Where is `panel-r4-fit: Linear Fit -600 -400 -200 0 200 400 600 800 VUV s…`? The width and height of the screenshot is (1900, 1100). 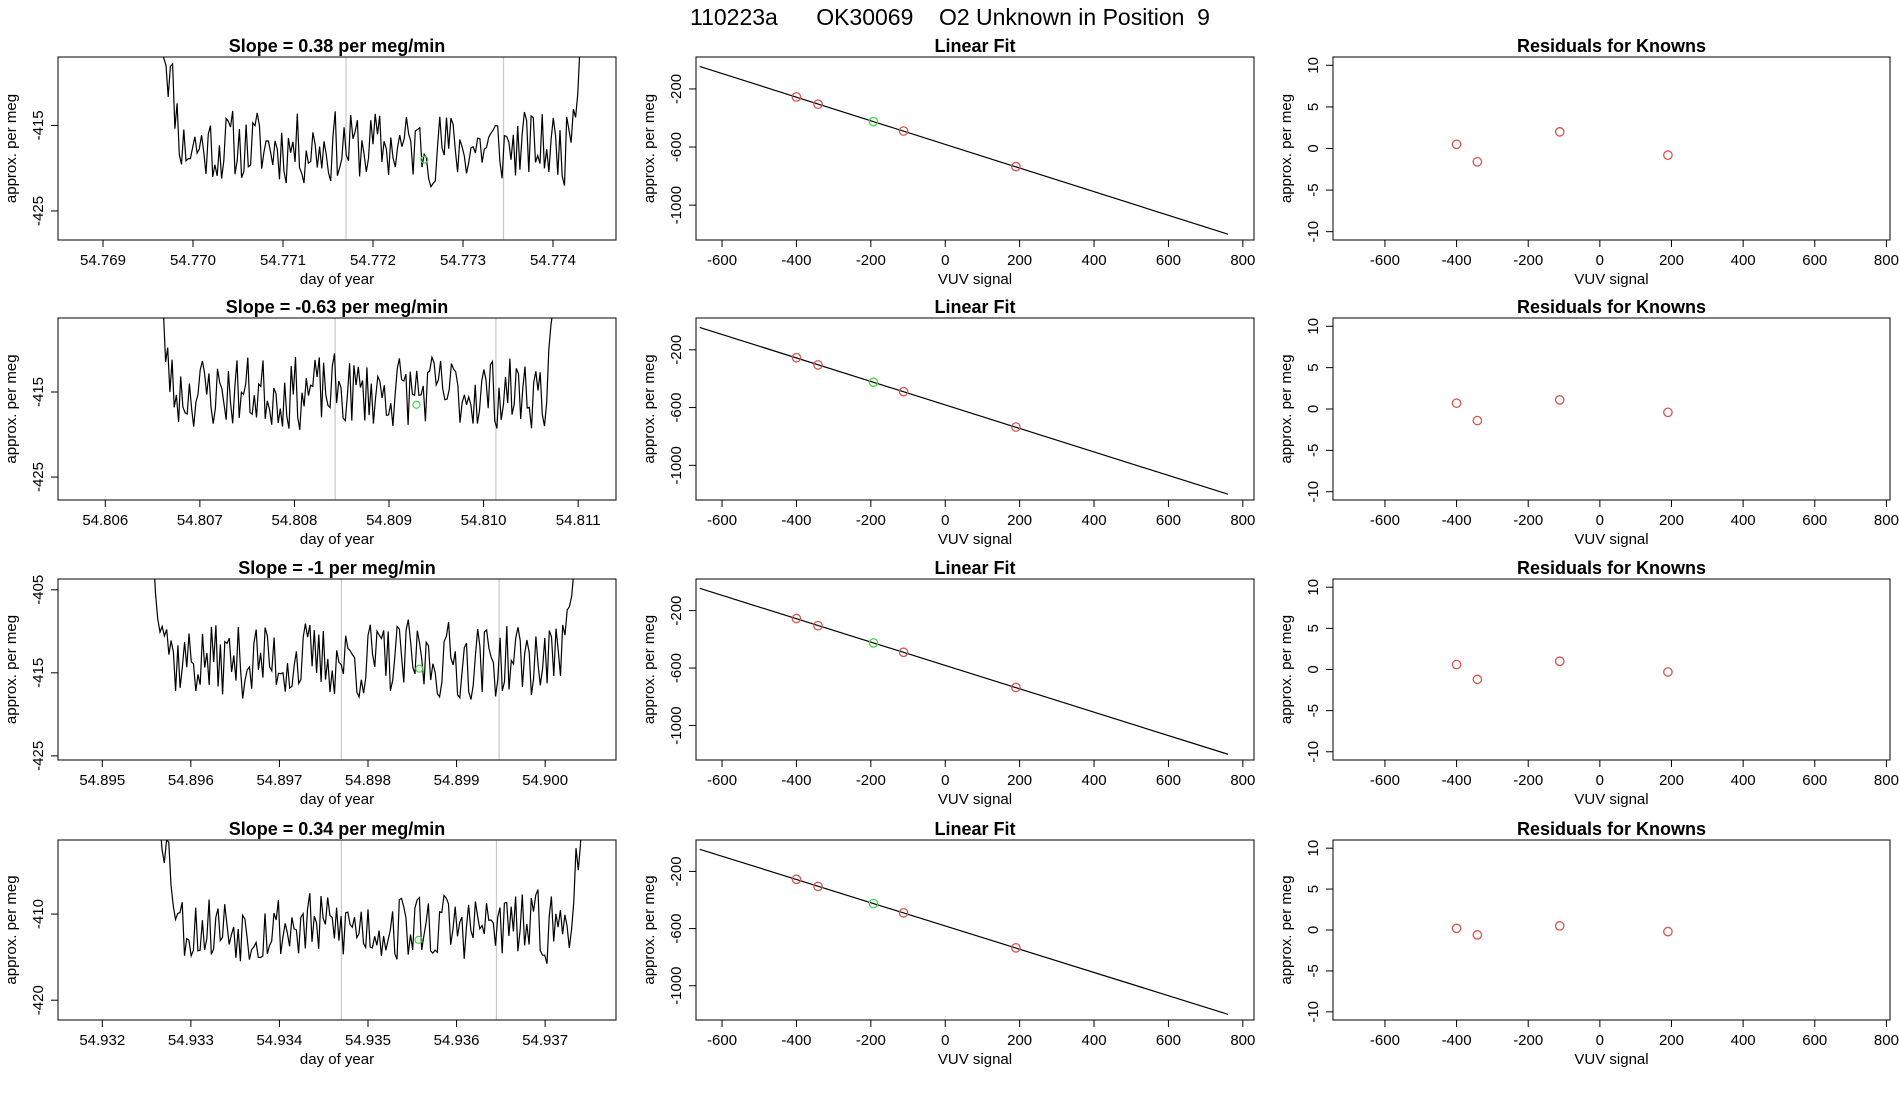 panel-r4-fit: Linear Fit -600 -400 -200 0 200 400 600 800 VUV s… is located at coordinates (948, 943).